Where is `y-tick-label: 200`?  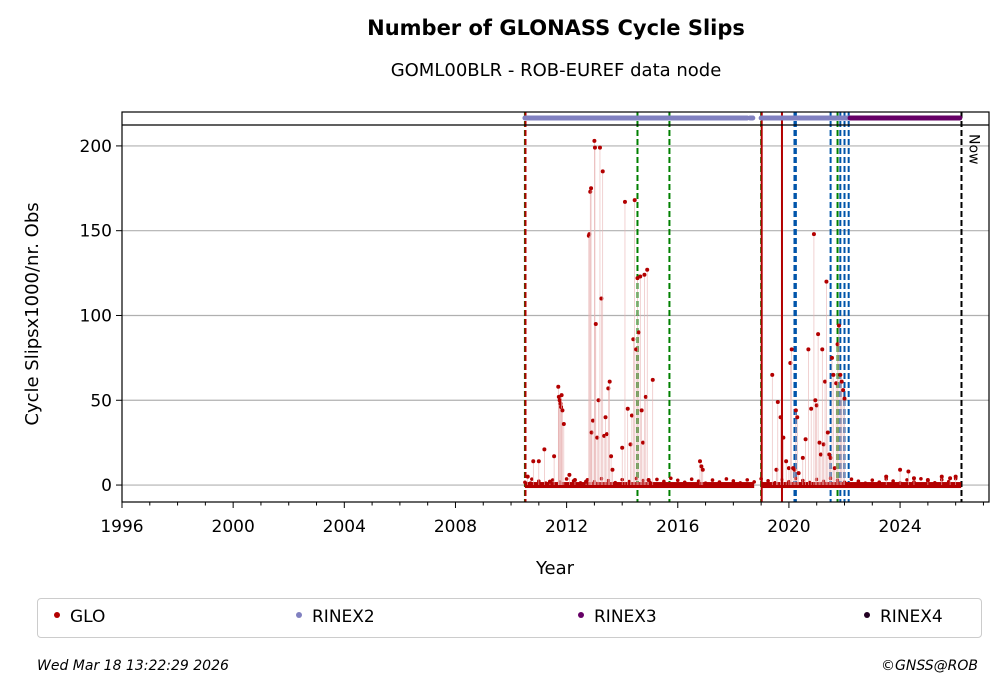 y-tick-label: 200 is located at coordinates (96, 147).